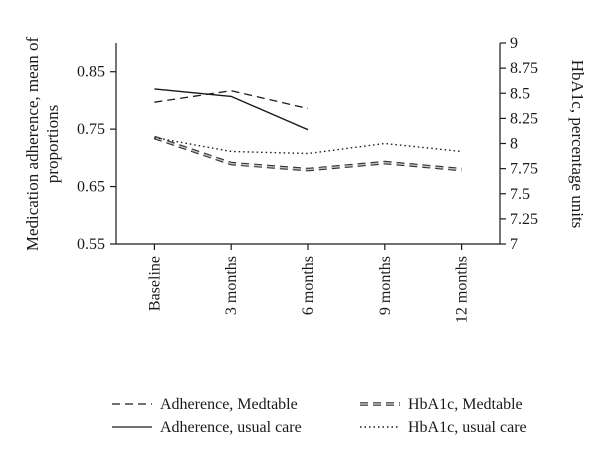 This screenshot has width=600, height=456. Describe the element at coordinates (91, 244) in the screenshot. I see `left-tick-label: 0.55` at that location.